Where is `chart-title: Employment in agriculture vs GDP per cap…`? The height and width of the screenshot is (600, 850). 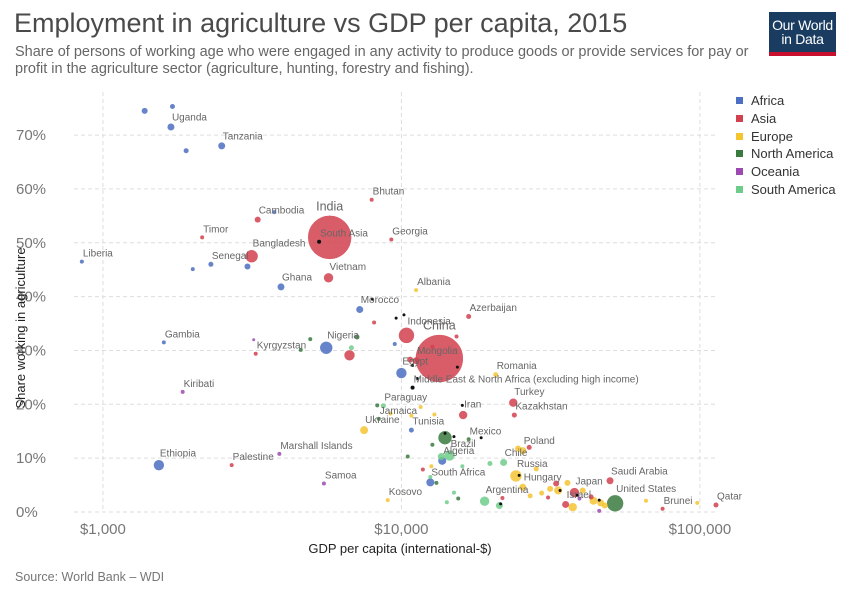
chart-title: Employment in agriculture vs GDP per cap… is located at coordinates (321, 23).